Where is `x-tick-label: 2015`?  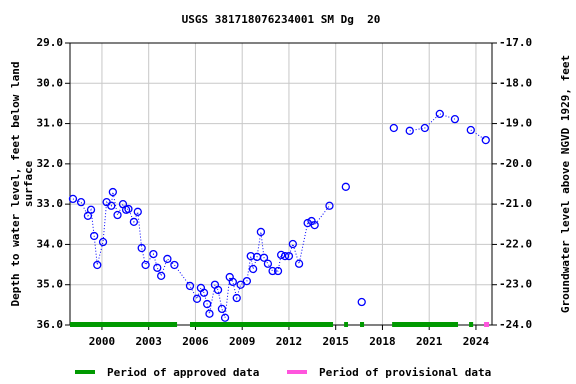 x-tick-label: 2015 is located at coordinates (335, 341).